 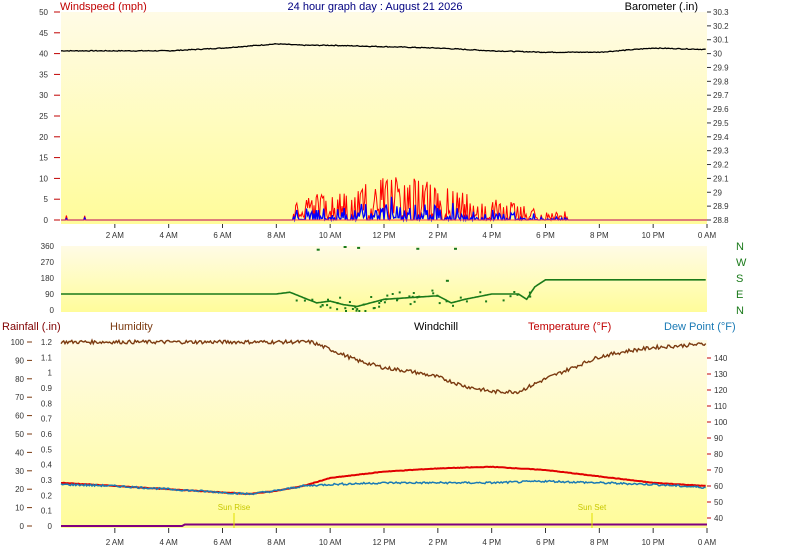 I want to click on rain-tick-label: 0, so click(x=50, y=526).